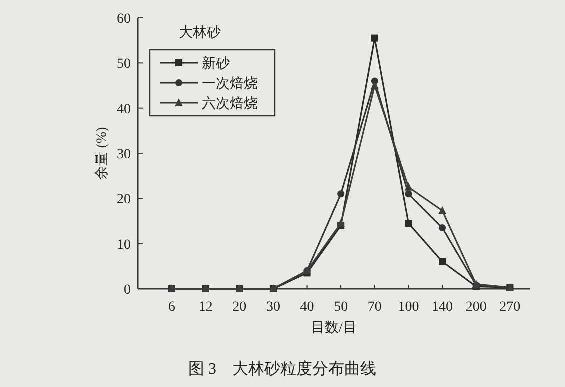 The height and width of the screenshot is (387, 565). I want to click on y-axis-title: 余量 (%), so click(102, 153).